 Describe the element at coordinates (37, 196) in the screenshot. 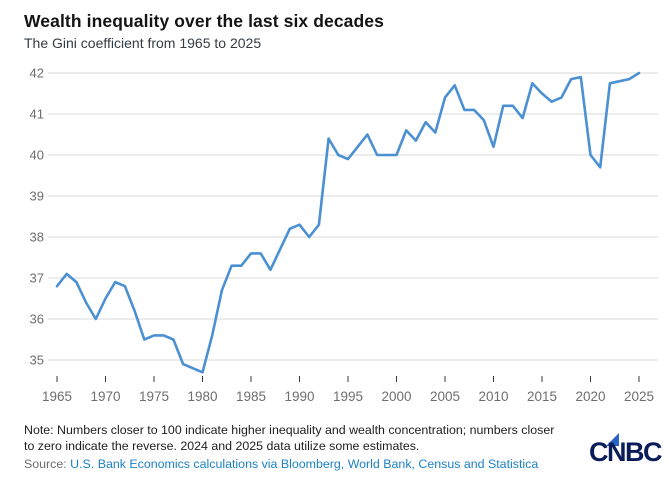

I see `y-axis-label-39: 39` at that location.